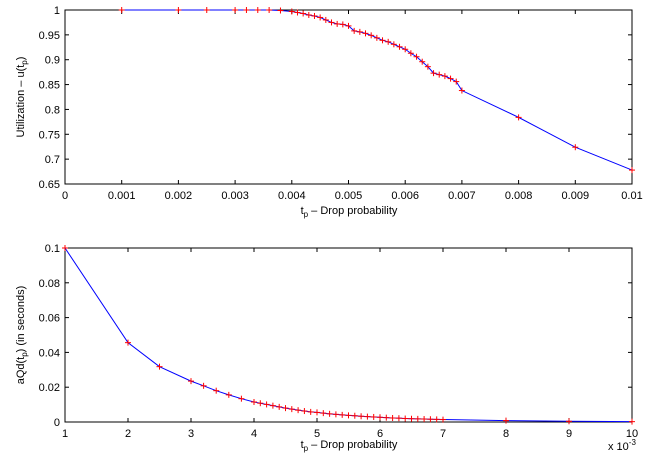 The height and width of the screenshot is (461, 669). What do you see at coordinates (49, 353) in the screenshot?
I see `y-tick-label: 0.04` at bounding box center [49, 353].